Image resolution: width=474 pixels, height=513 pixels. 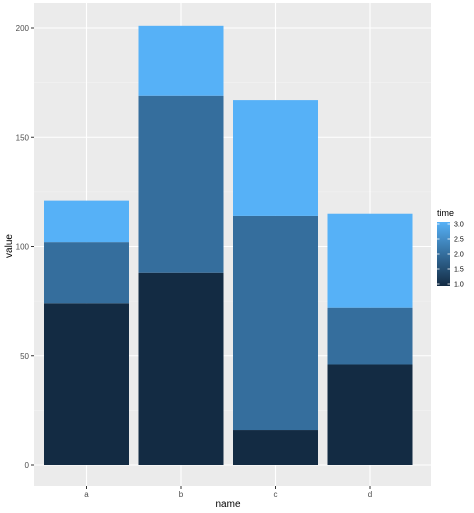 What do you see at coordinates (459, 240) in the screenshot?
I see `legend-tick-label: 2.5` at bounding box center [459, 240].